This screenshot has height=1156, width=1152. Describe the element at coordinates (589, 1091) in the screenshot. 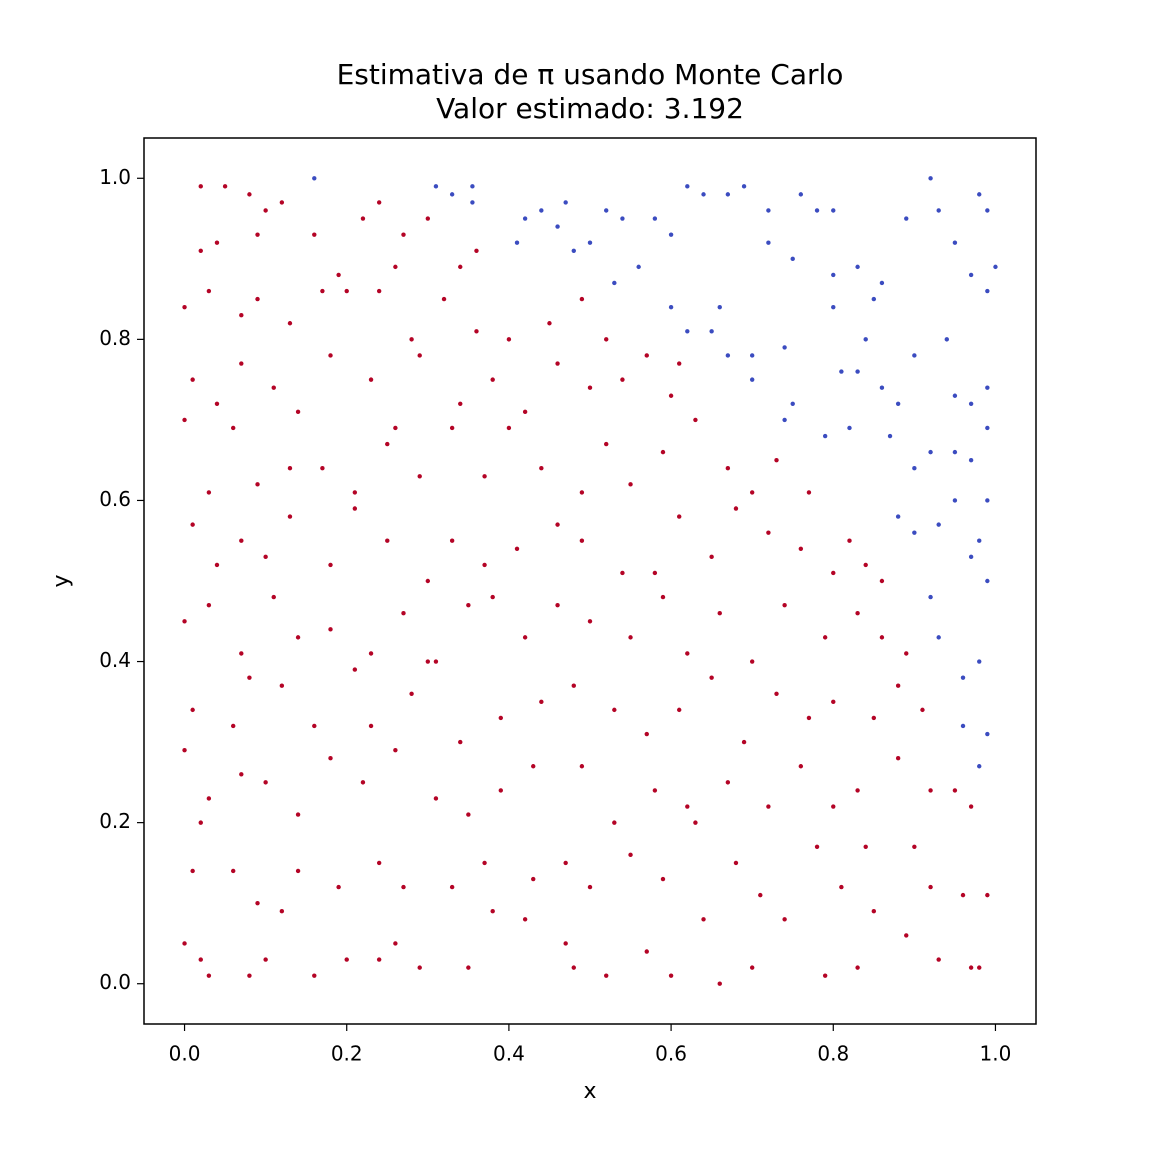

I see `x-axis-label: x` at that location.